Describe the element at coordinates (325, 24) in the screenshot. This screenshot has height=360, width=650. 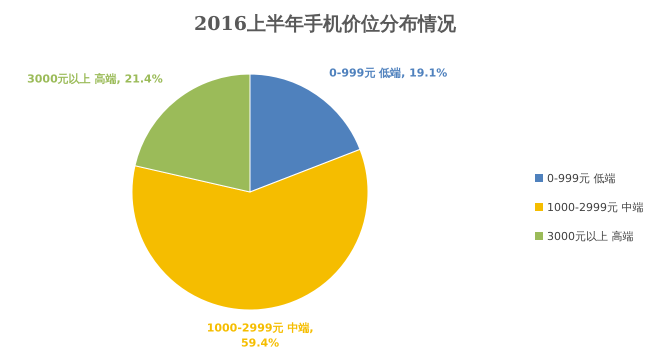
I see `chart-title: 2016上半年手机价位分布情况` at that location.